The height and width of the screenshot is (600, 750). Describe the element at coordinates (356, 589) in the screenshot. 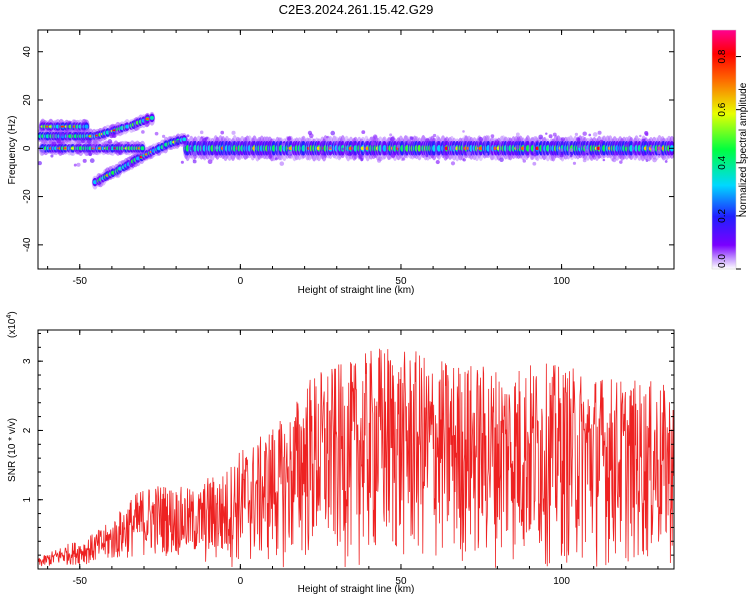

I see `snr-x-axis-label: Height of straight line (km)` at that location.